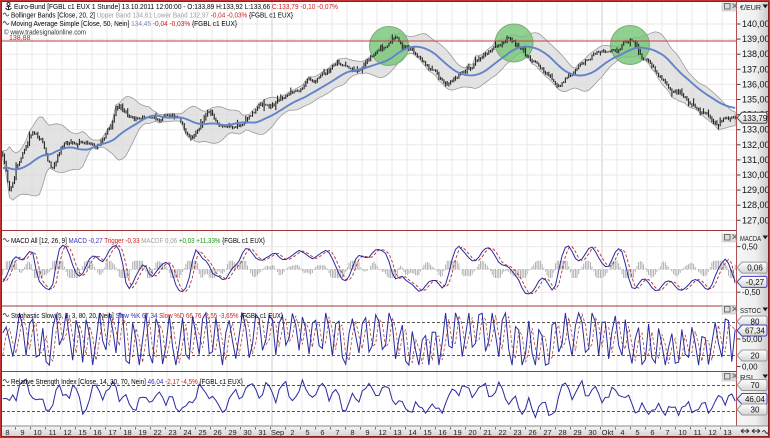 This screenshot has height=438, width=770. Describe the element at coordinates (755, 399) in the screenshot. I see `svg-text: 46,04` at that location.